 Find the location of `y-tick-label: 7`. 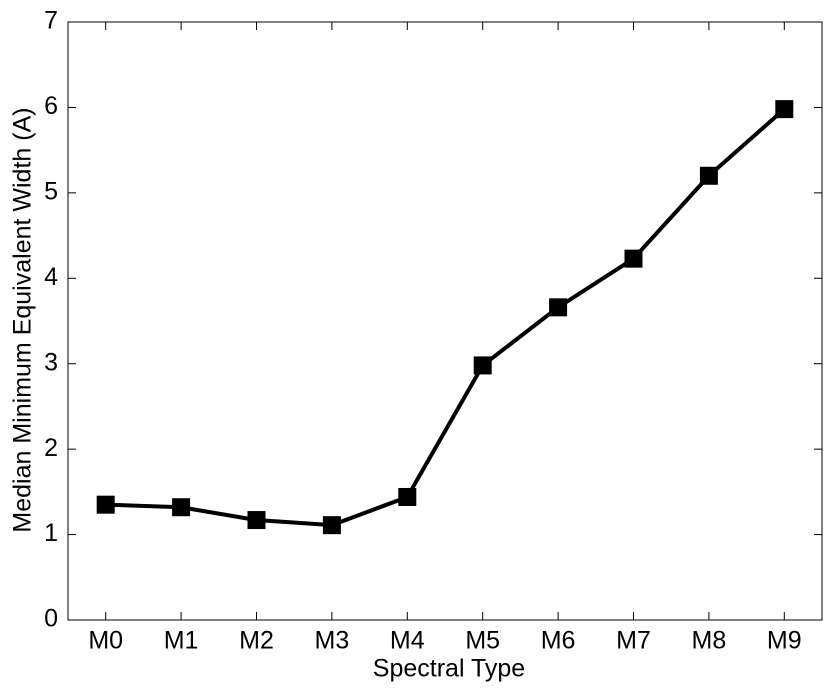

y-tick-label: 7 is located at coordinates (51, 21).